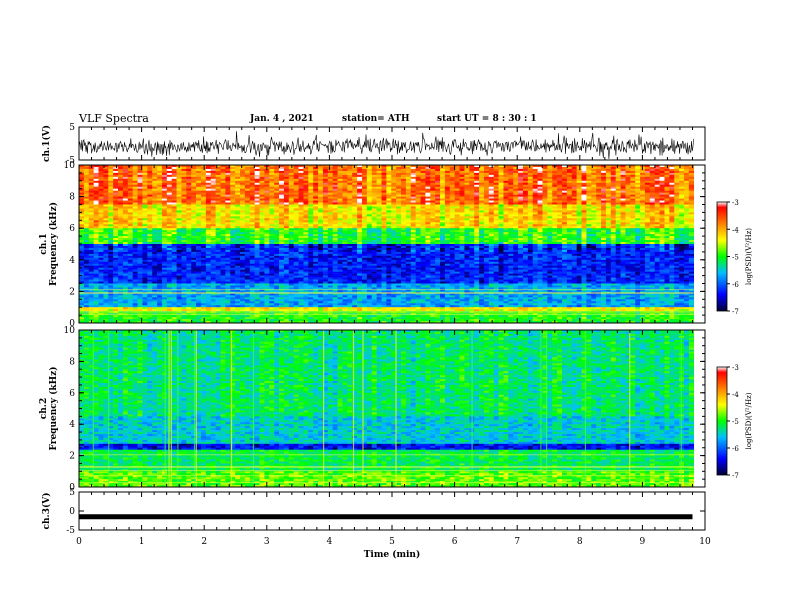  I want to click on x-tick-label: 4, so click(330, 542).